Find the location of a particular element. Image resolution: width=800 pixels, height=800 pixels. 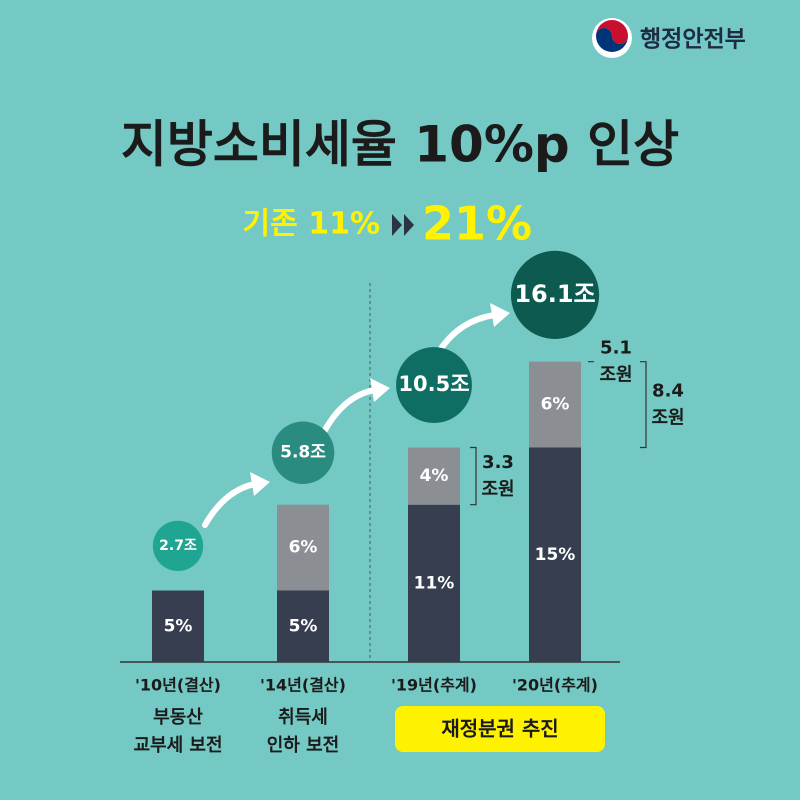

value-label: 15% is located at coordinates (555, 555).